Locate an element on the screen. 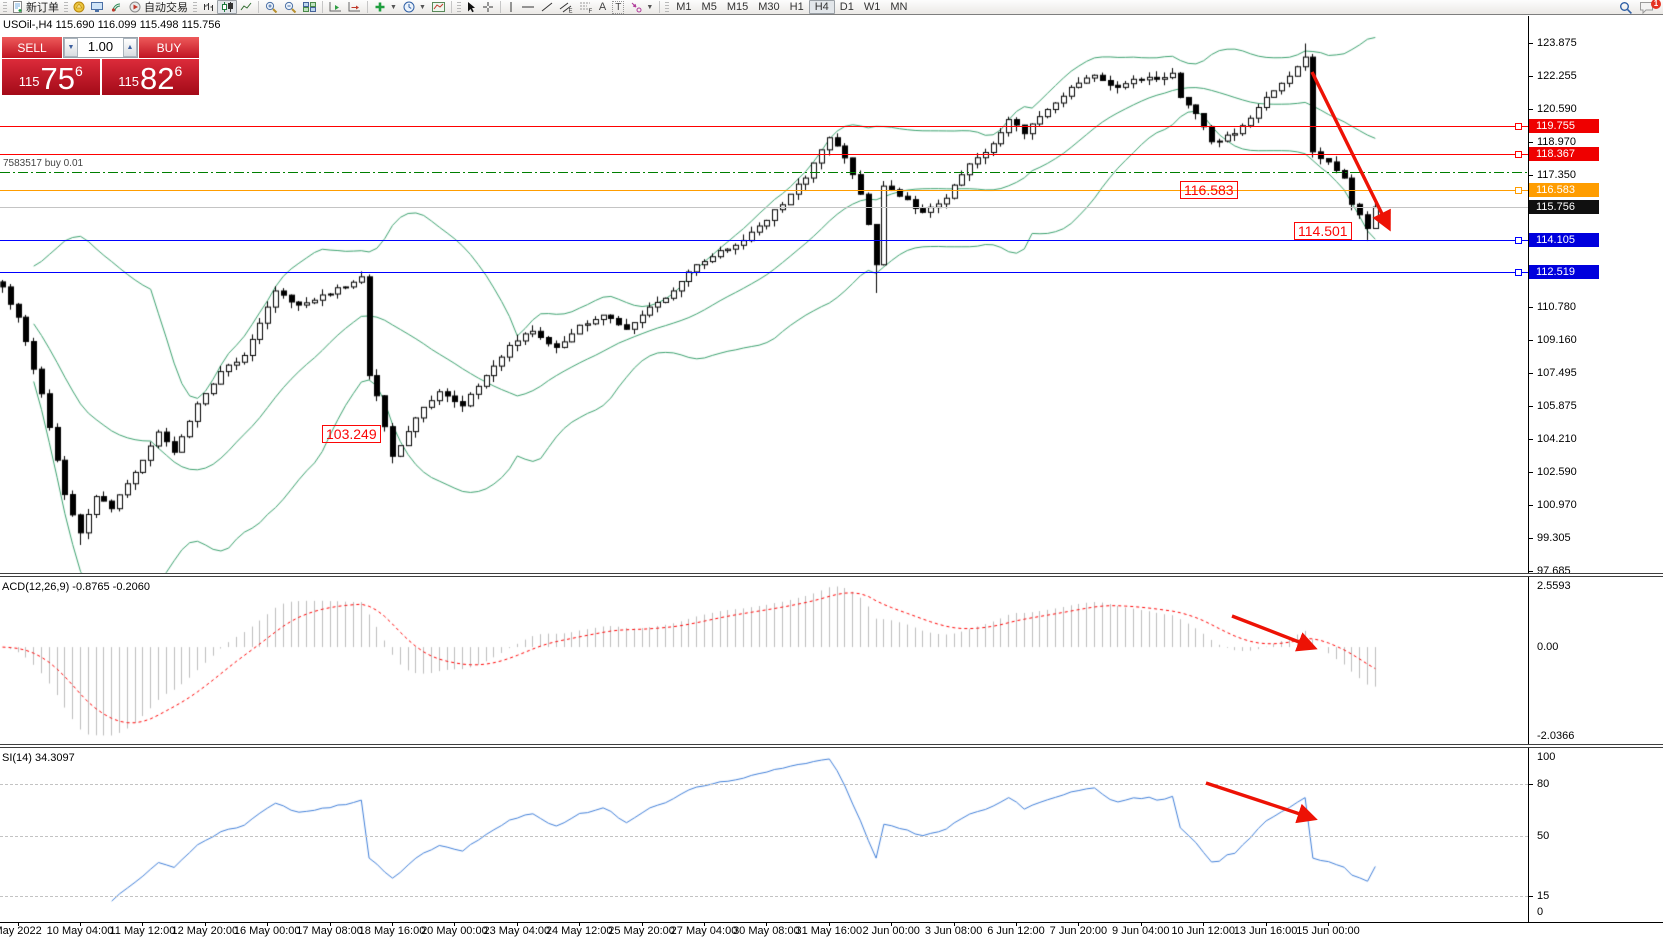 The image size is (1663, 939). time-axis-label: 3 Jun 08:00 is located at coordinates (953, 931).